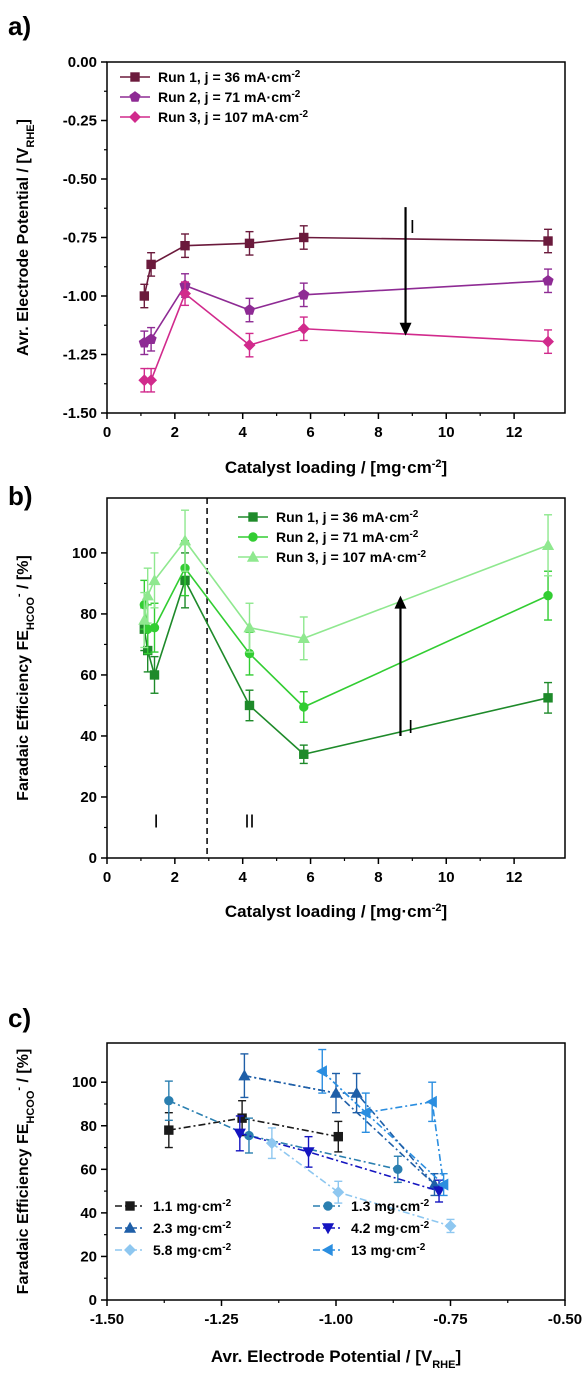 The height and width of the screenshot is (1374, 584). What do you see at coordinates (88, 736) in the screenshot?
I see `y-tick-label: 40` at bounding box center [88, 736].